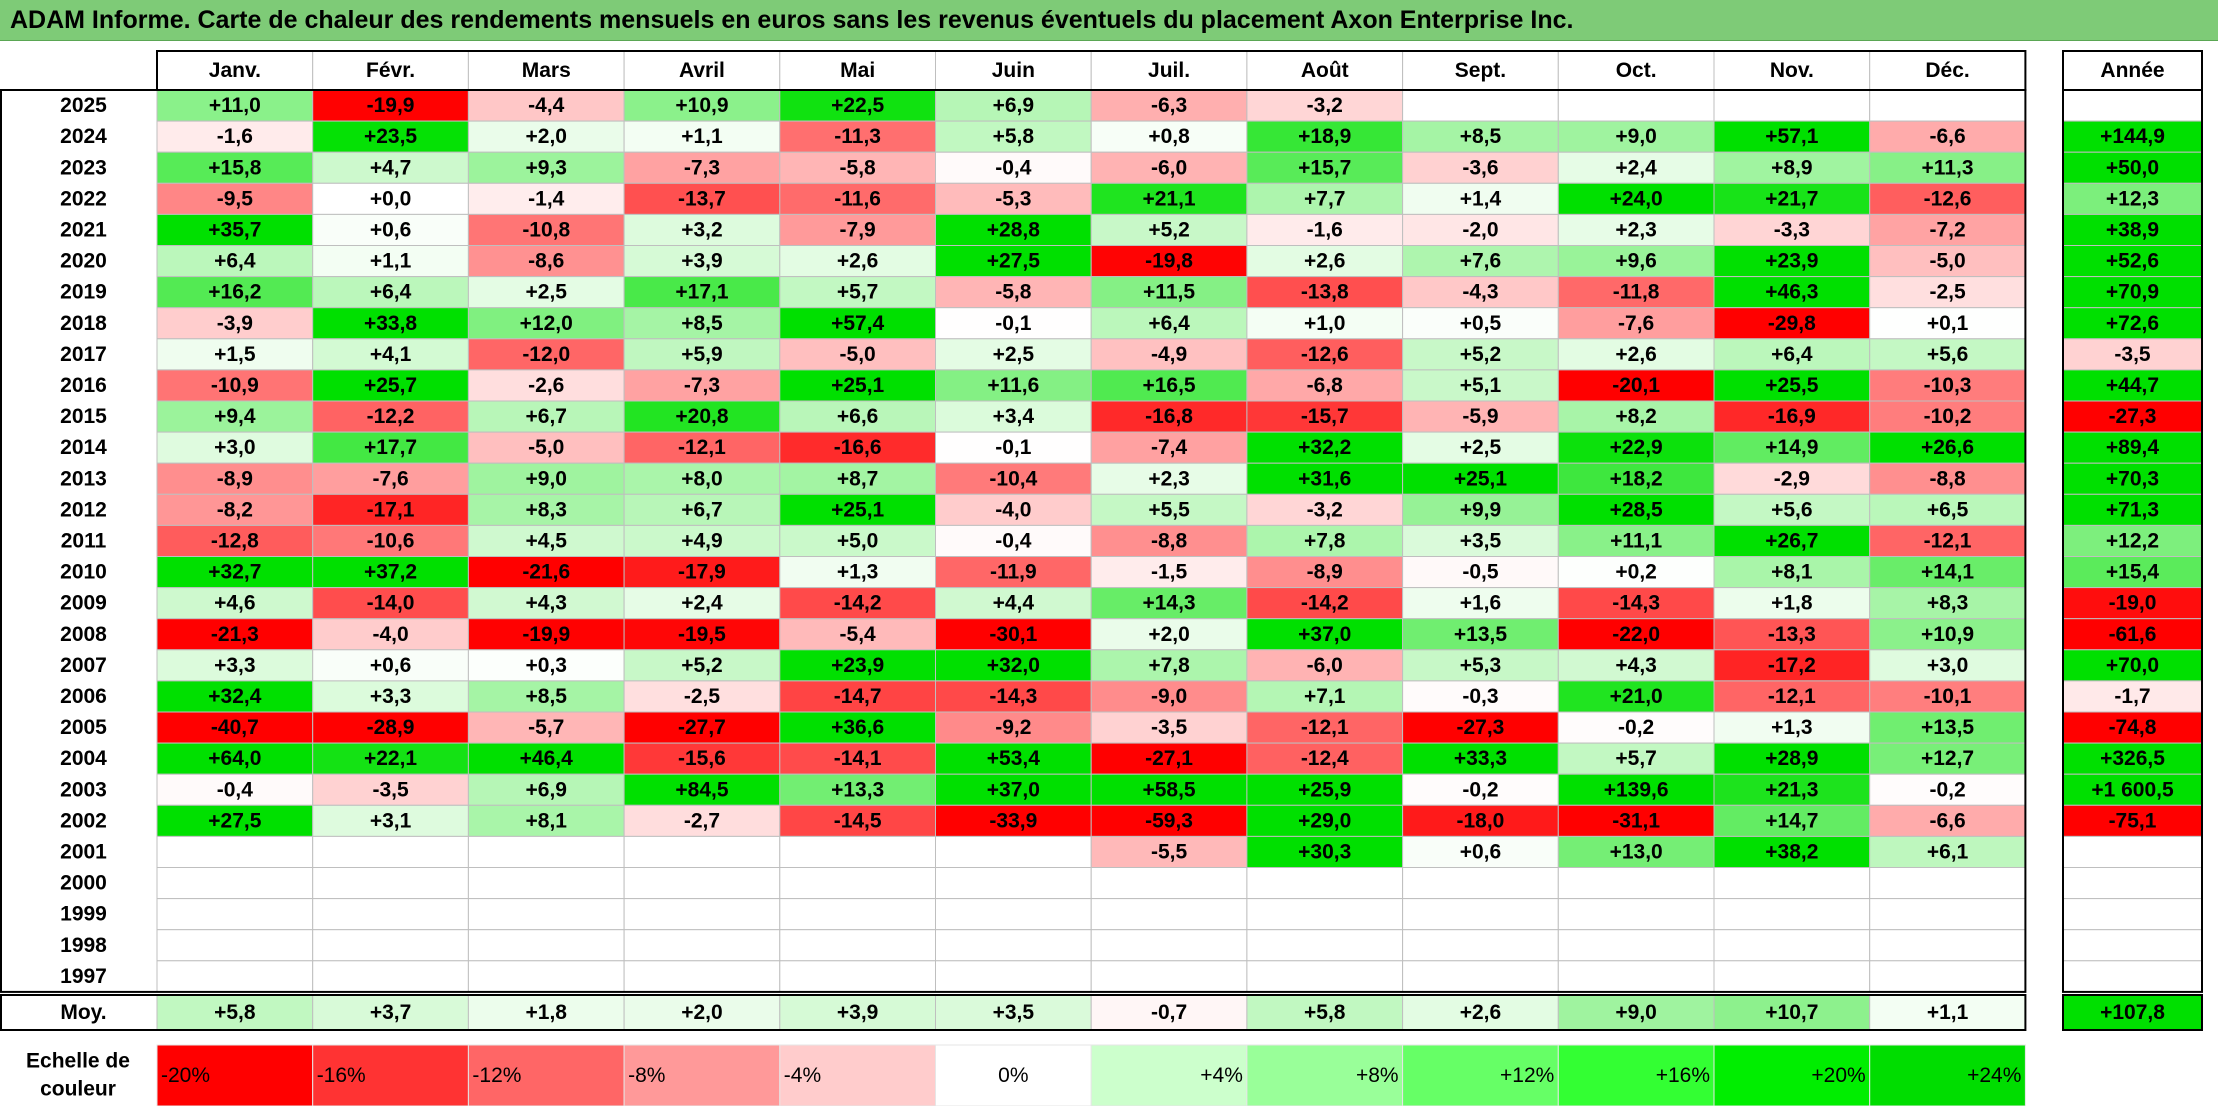 The image size is (2218, 1106). What do you see at coordinates (391, 509) in the screenshot?
I see `cell-value: -17,1` at bounding box center [391, 509].